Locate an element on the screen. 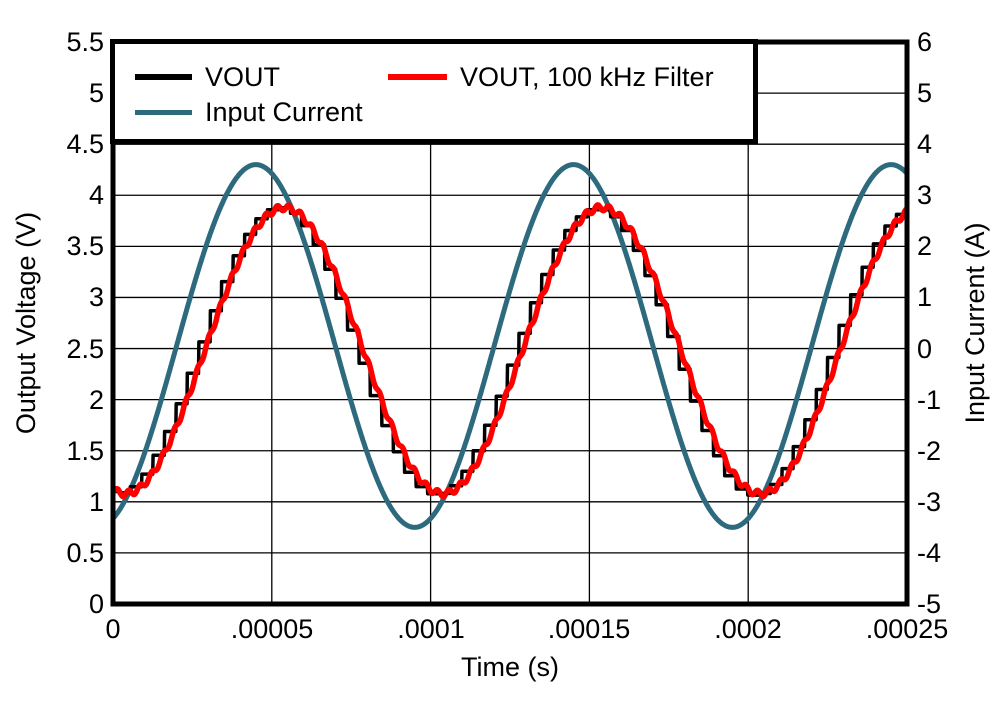 This screenshot has height=701, width=1006. legend-label-vout: VOUT is located at coordinates (243, 77).